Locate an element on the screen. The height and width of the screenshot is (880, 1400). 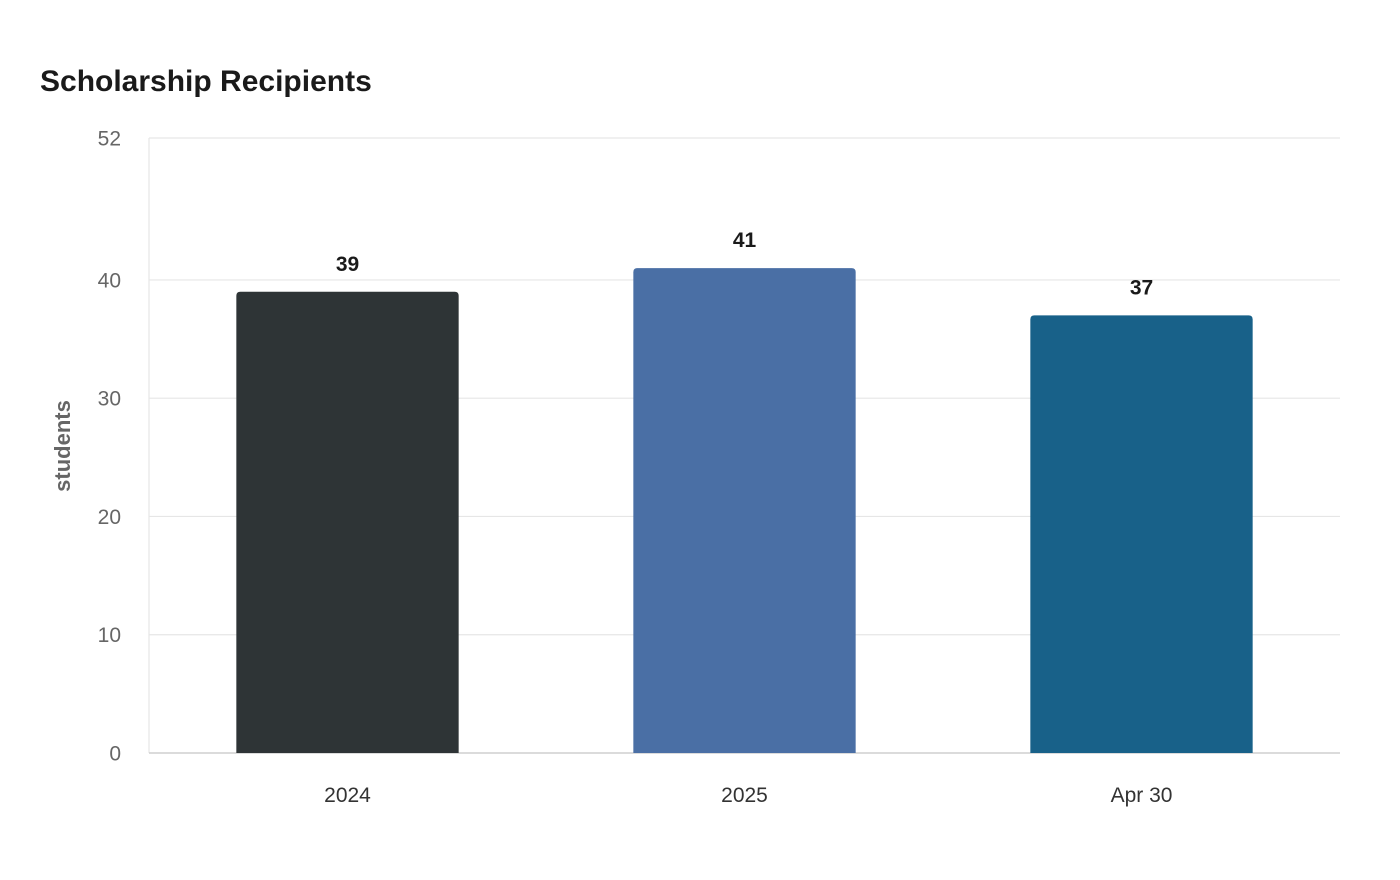
bar-2024 is located at coordinates (347, 522).